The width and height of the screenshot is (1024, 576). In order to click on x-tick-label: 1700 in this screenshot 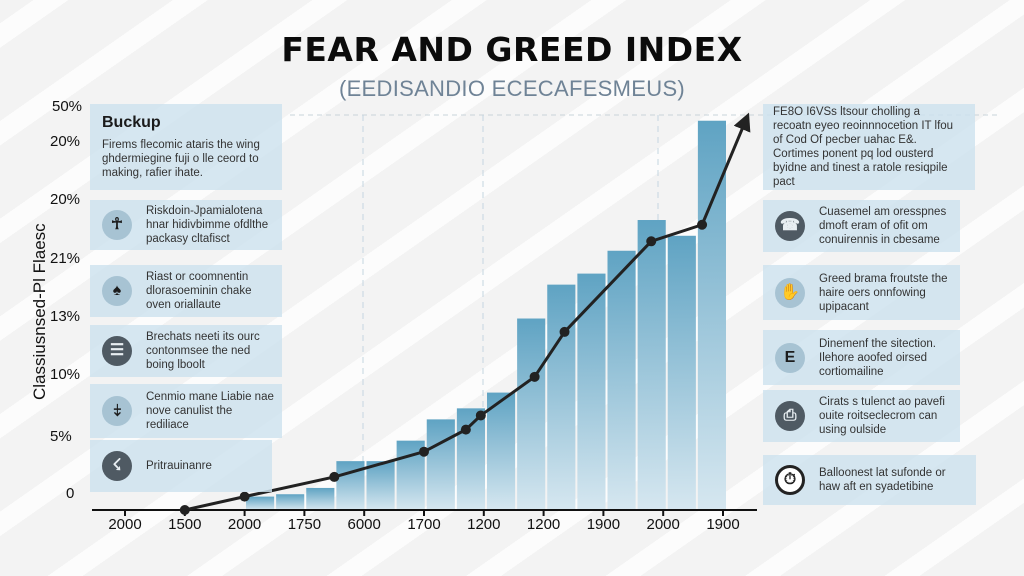, I will do `click(424, 524)`.